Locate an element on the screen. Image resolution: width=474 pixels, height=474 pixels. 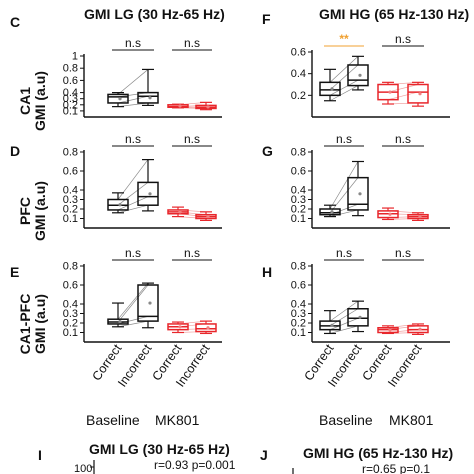
panel-f: 0.2 0.4 0.6 ** n.s is located at coordinates (370, 75).